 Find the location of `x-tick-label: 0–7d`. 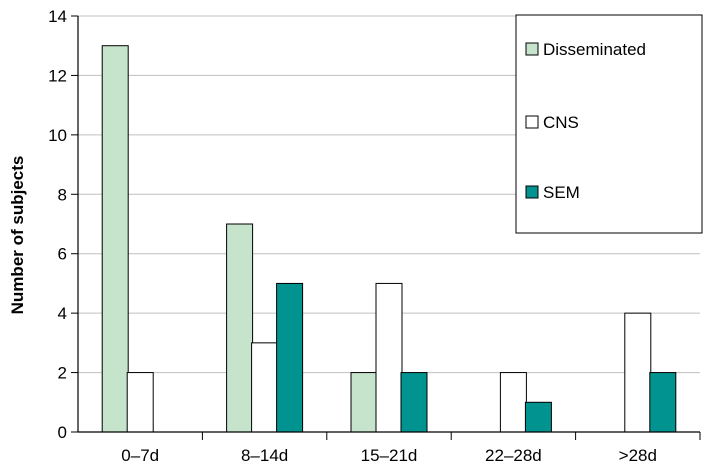

x-tick-label: 0–7d is located at coordinates (140, 455).